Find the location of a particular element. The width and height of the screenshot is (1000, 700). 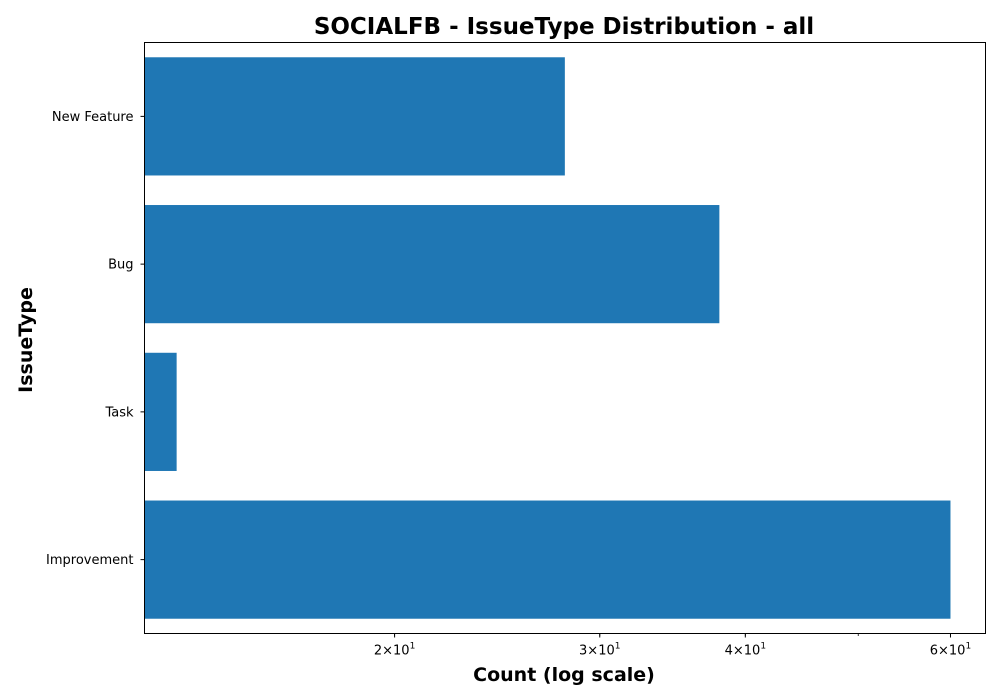

y-axis-title: IssueType is located at coordinates (26, 340).